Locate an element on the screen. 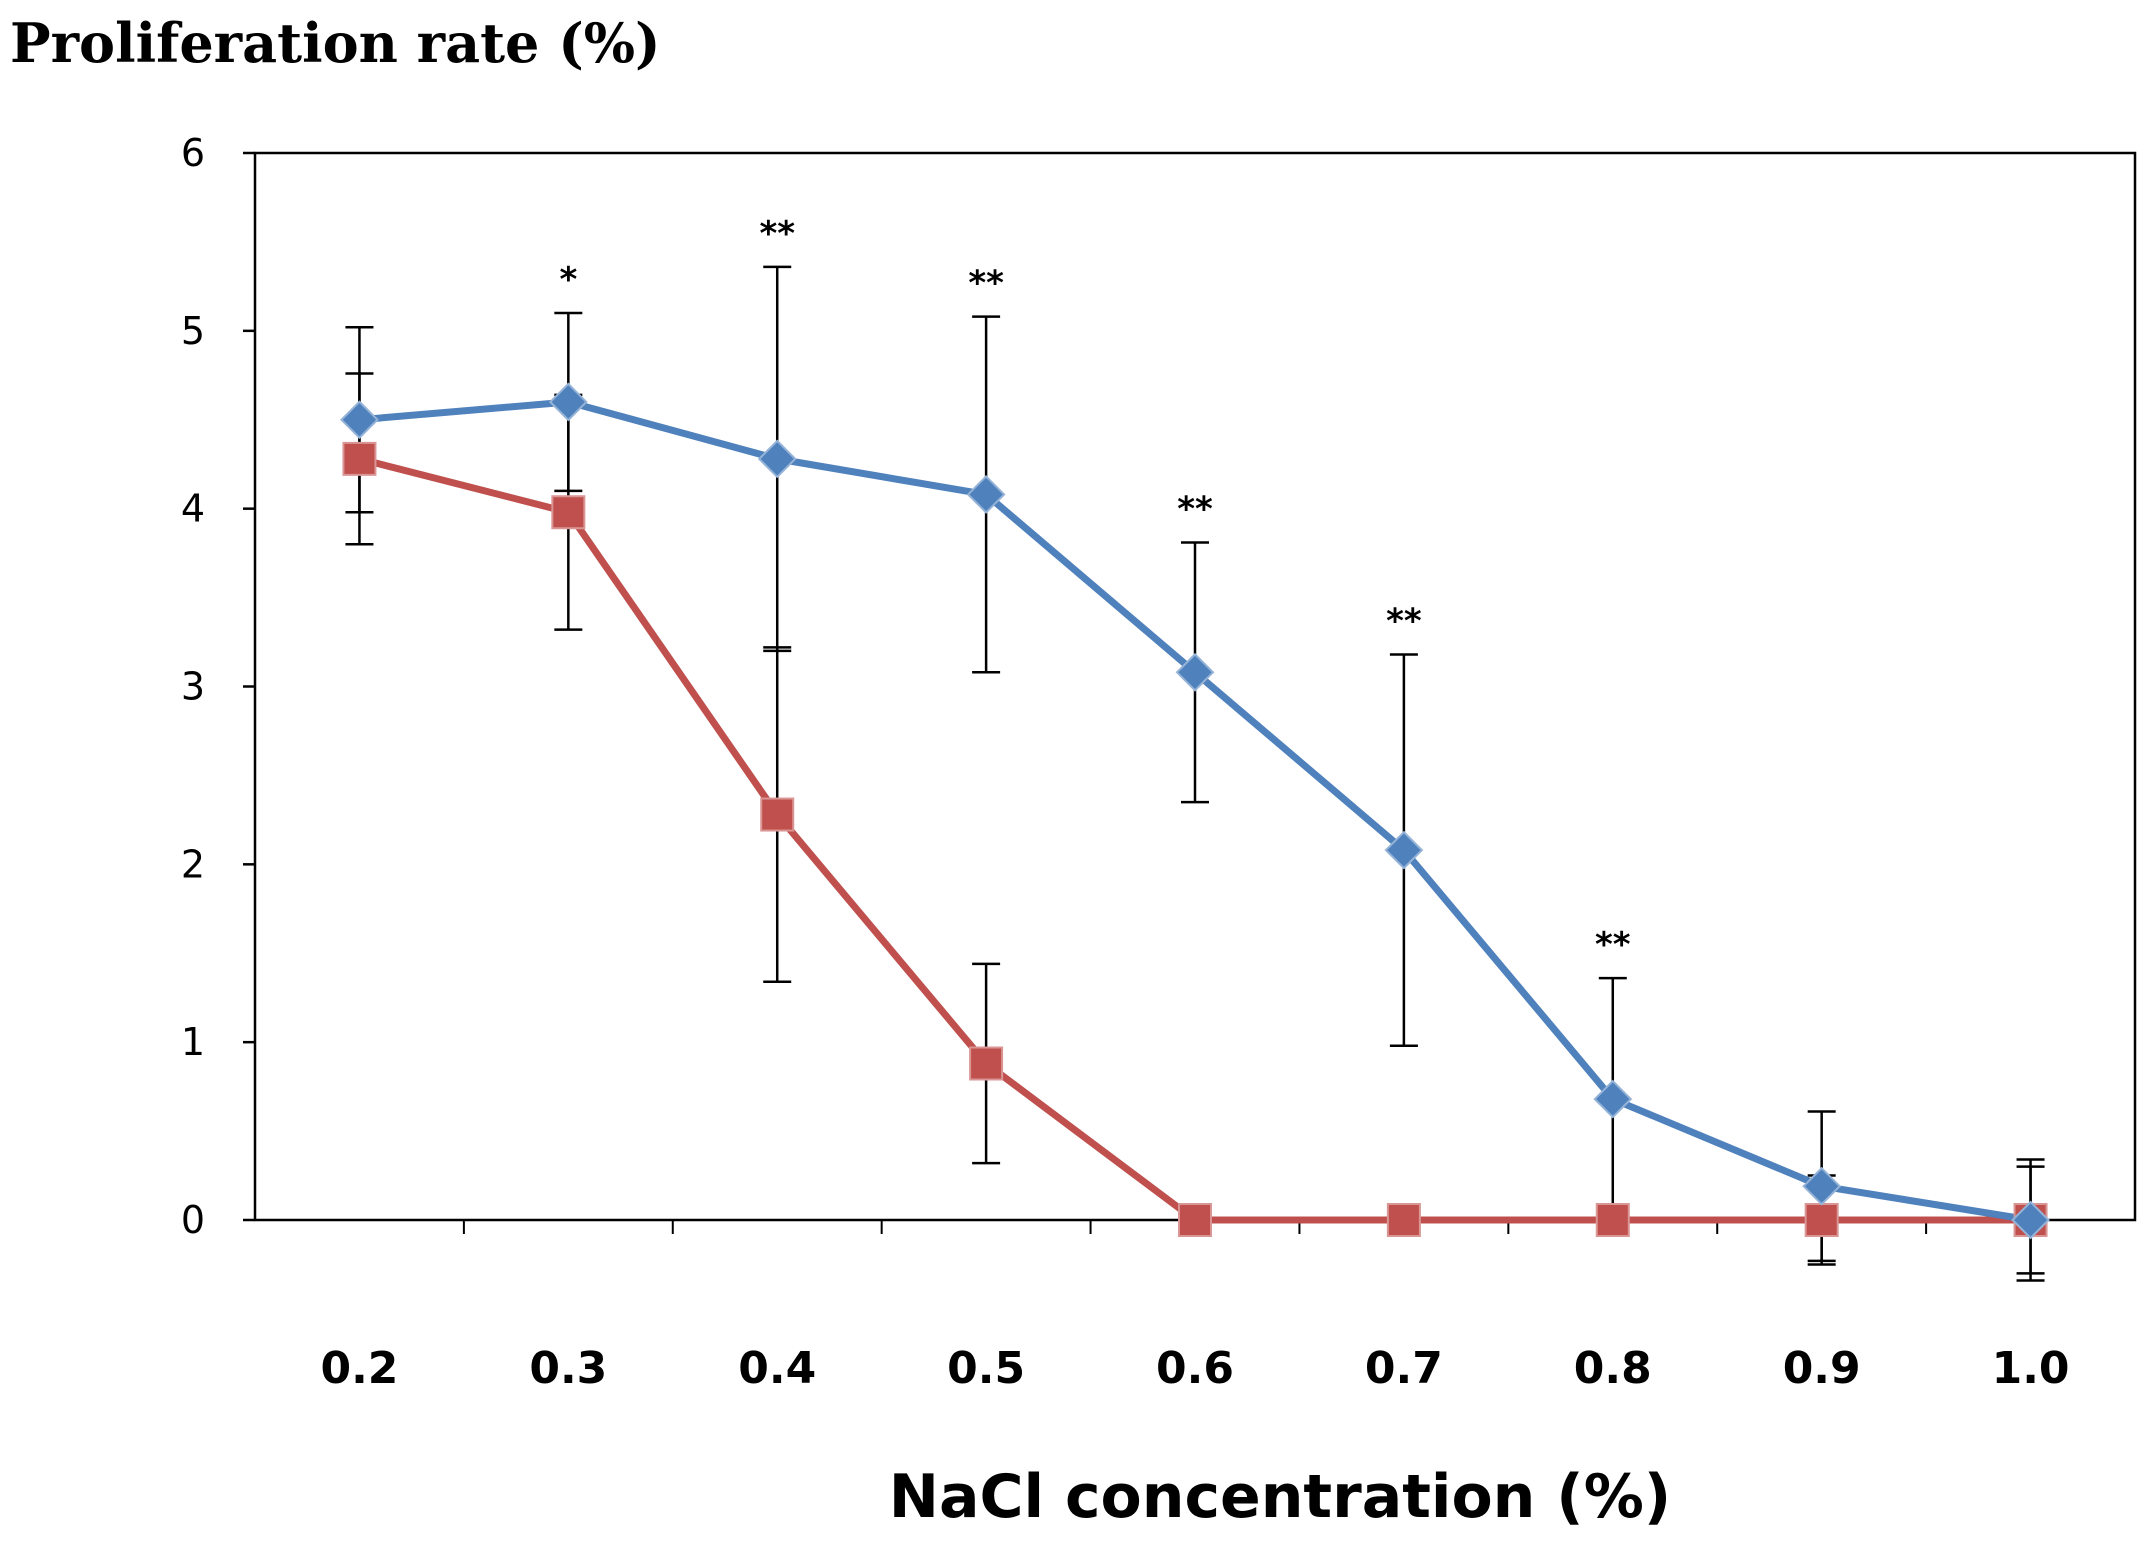 Image resolution: width=2147 pixels, height=1541 pixels. x-axis-title: NaCl concentration (%) is located at coordinates (1280, 1497).